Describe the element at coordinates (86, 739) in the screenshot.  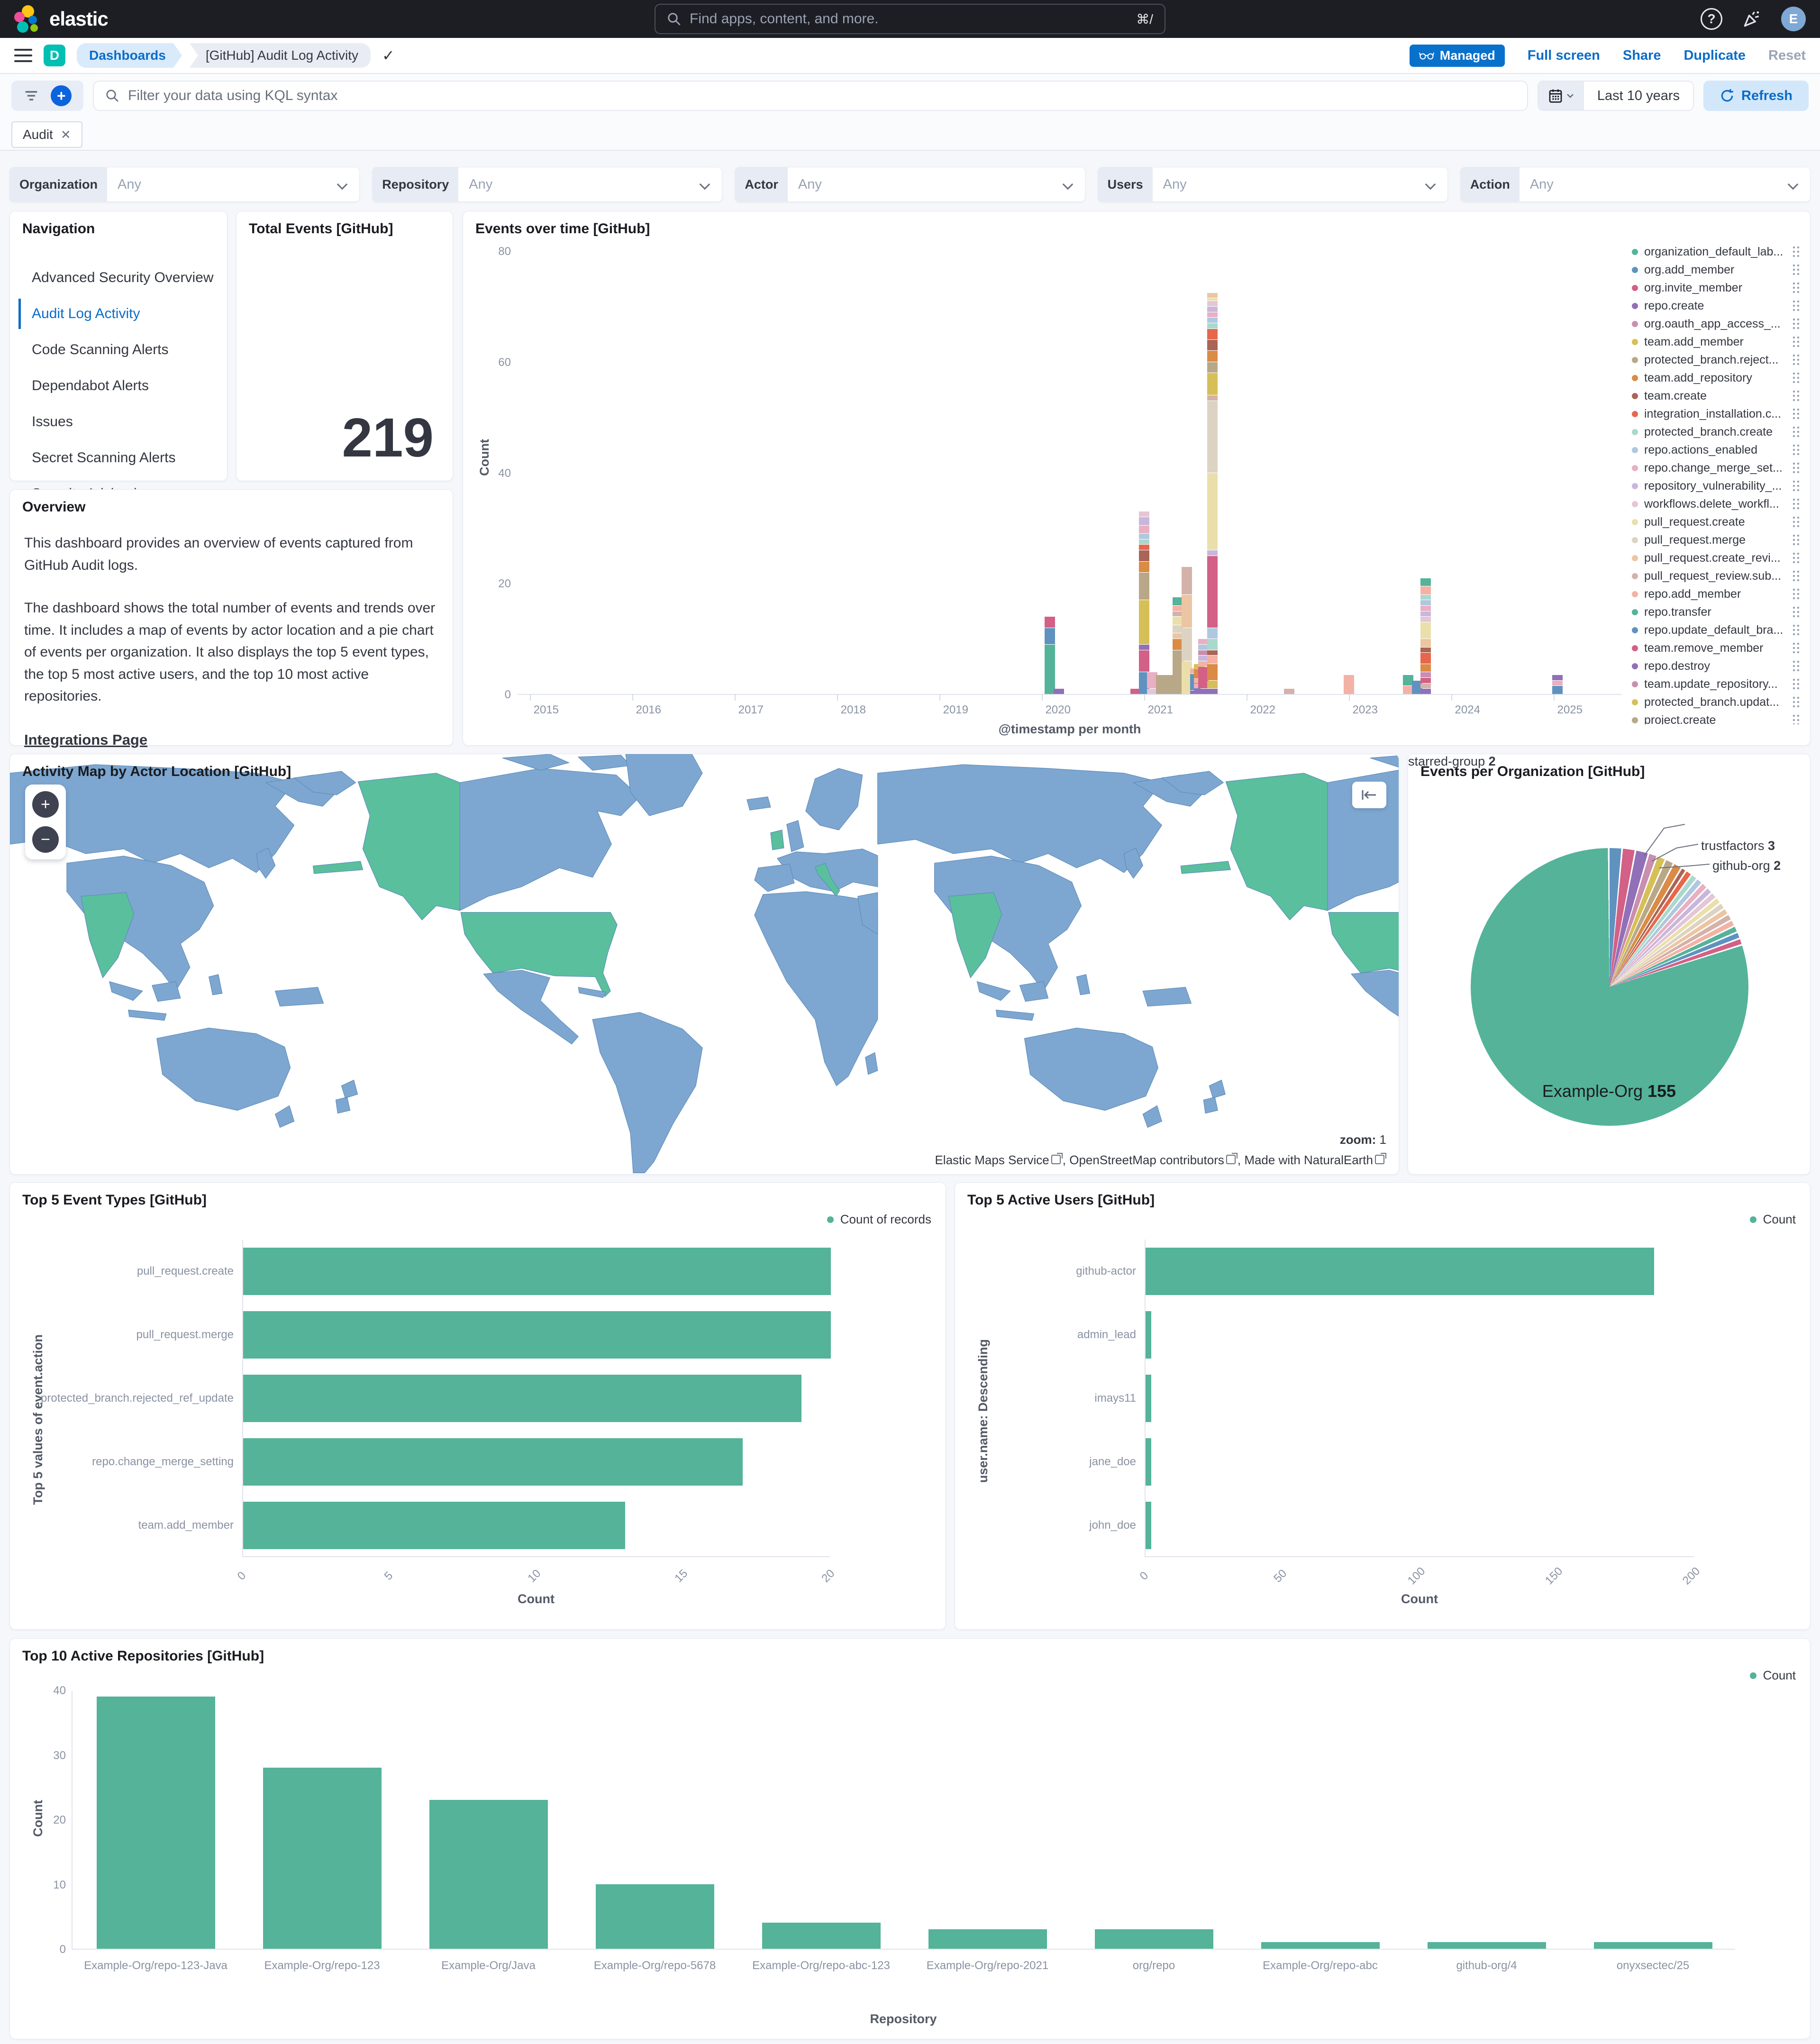
I see `integrations-page-link: Integrations Page` at that location.